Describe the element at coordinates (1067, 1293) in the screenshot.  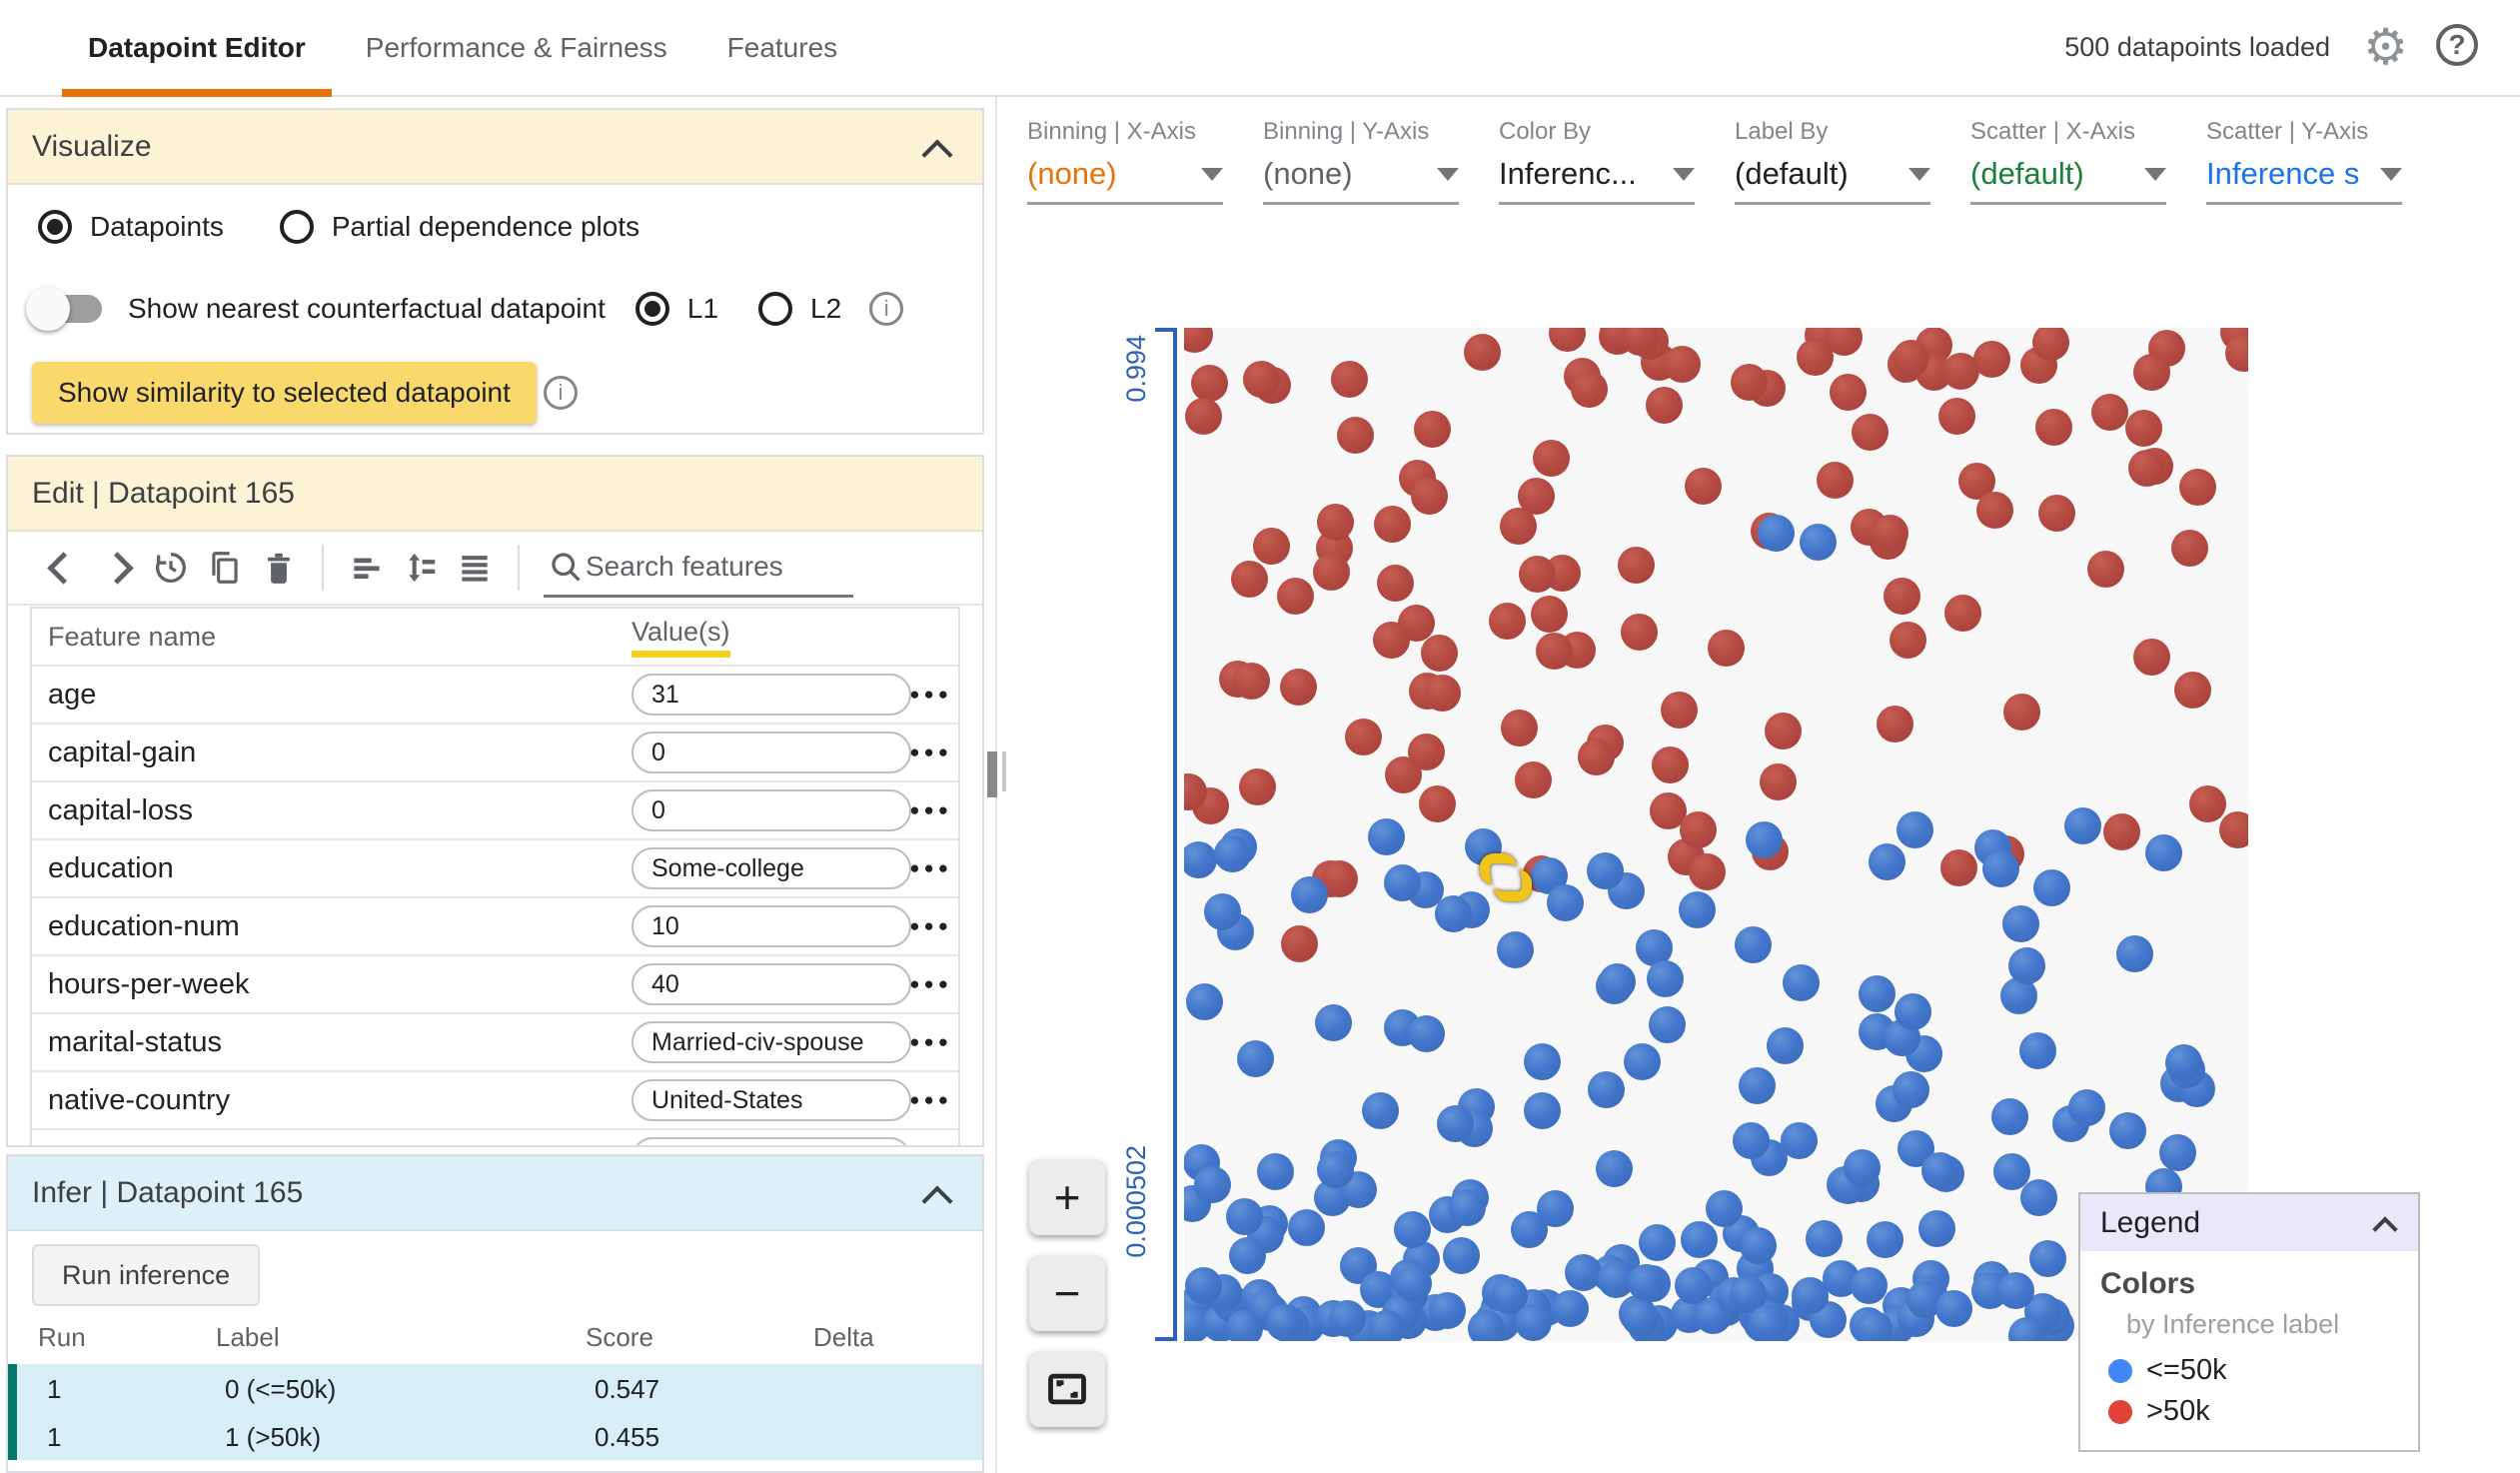
I see `zoom-out-button: −` at that location.